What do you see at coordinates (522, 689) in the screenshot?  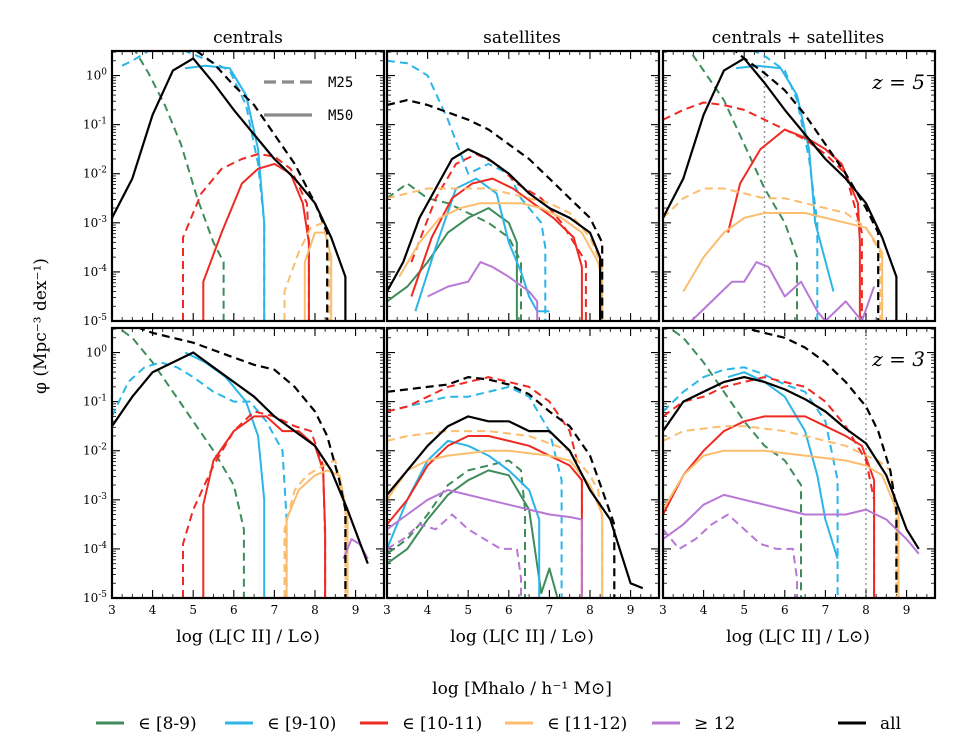 I see `halo-mass-label: log [Mhalo / h⁻¹ M⊙]` at bounding box center [522, 689].